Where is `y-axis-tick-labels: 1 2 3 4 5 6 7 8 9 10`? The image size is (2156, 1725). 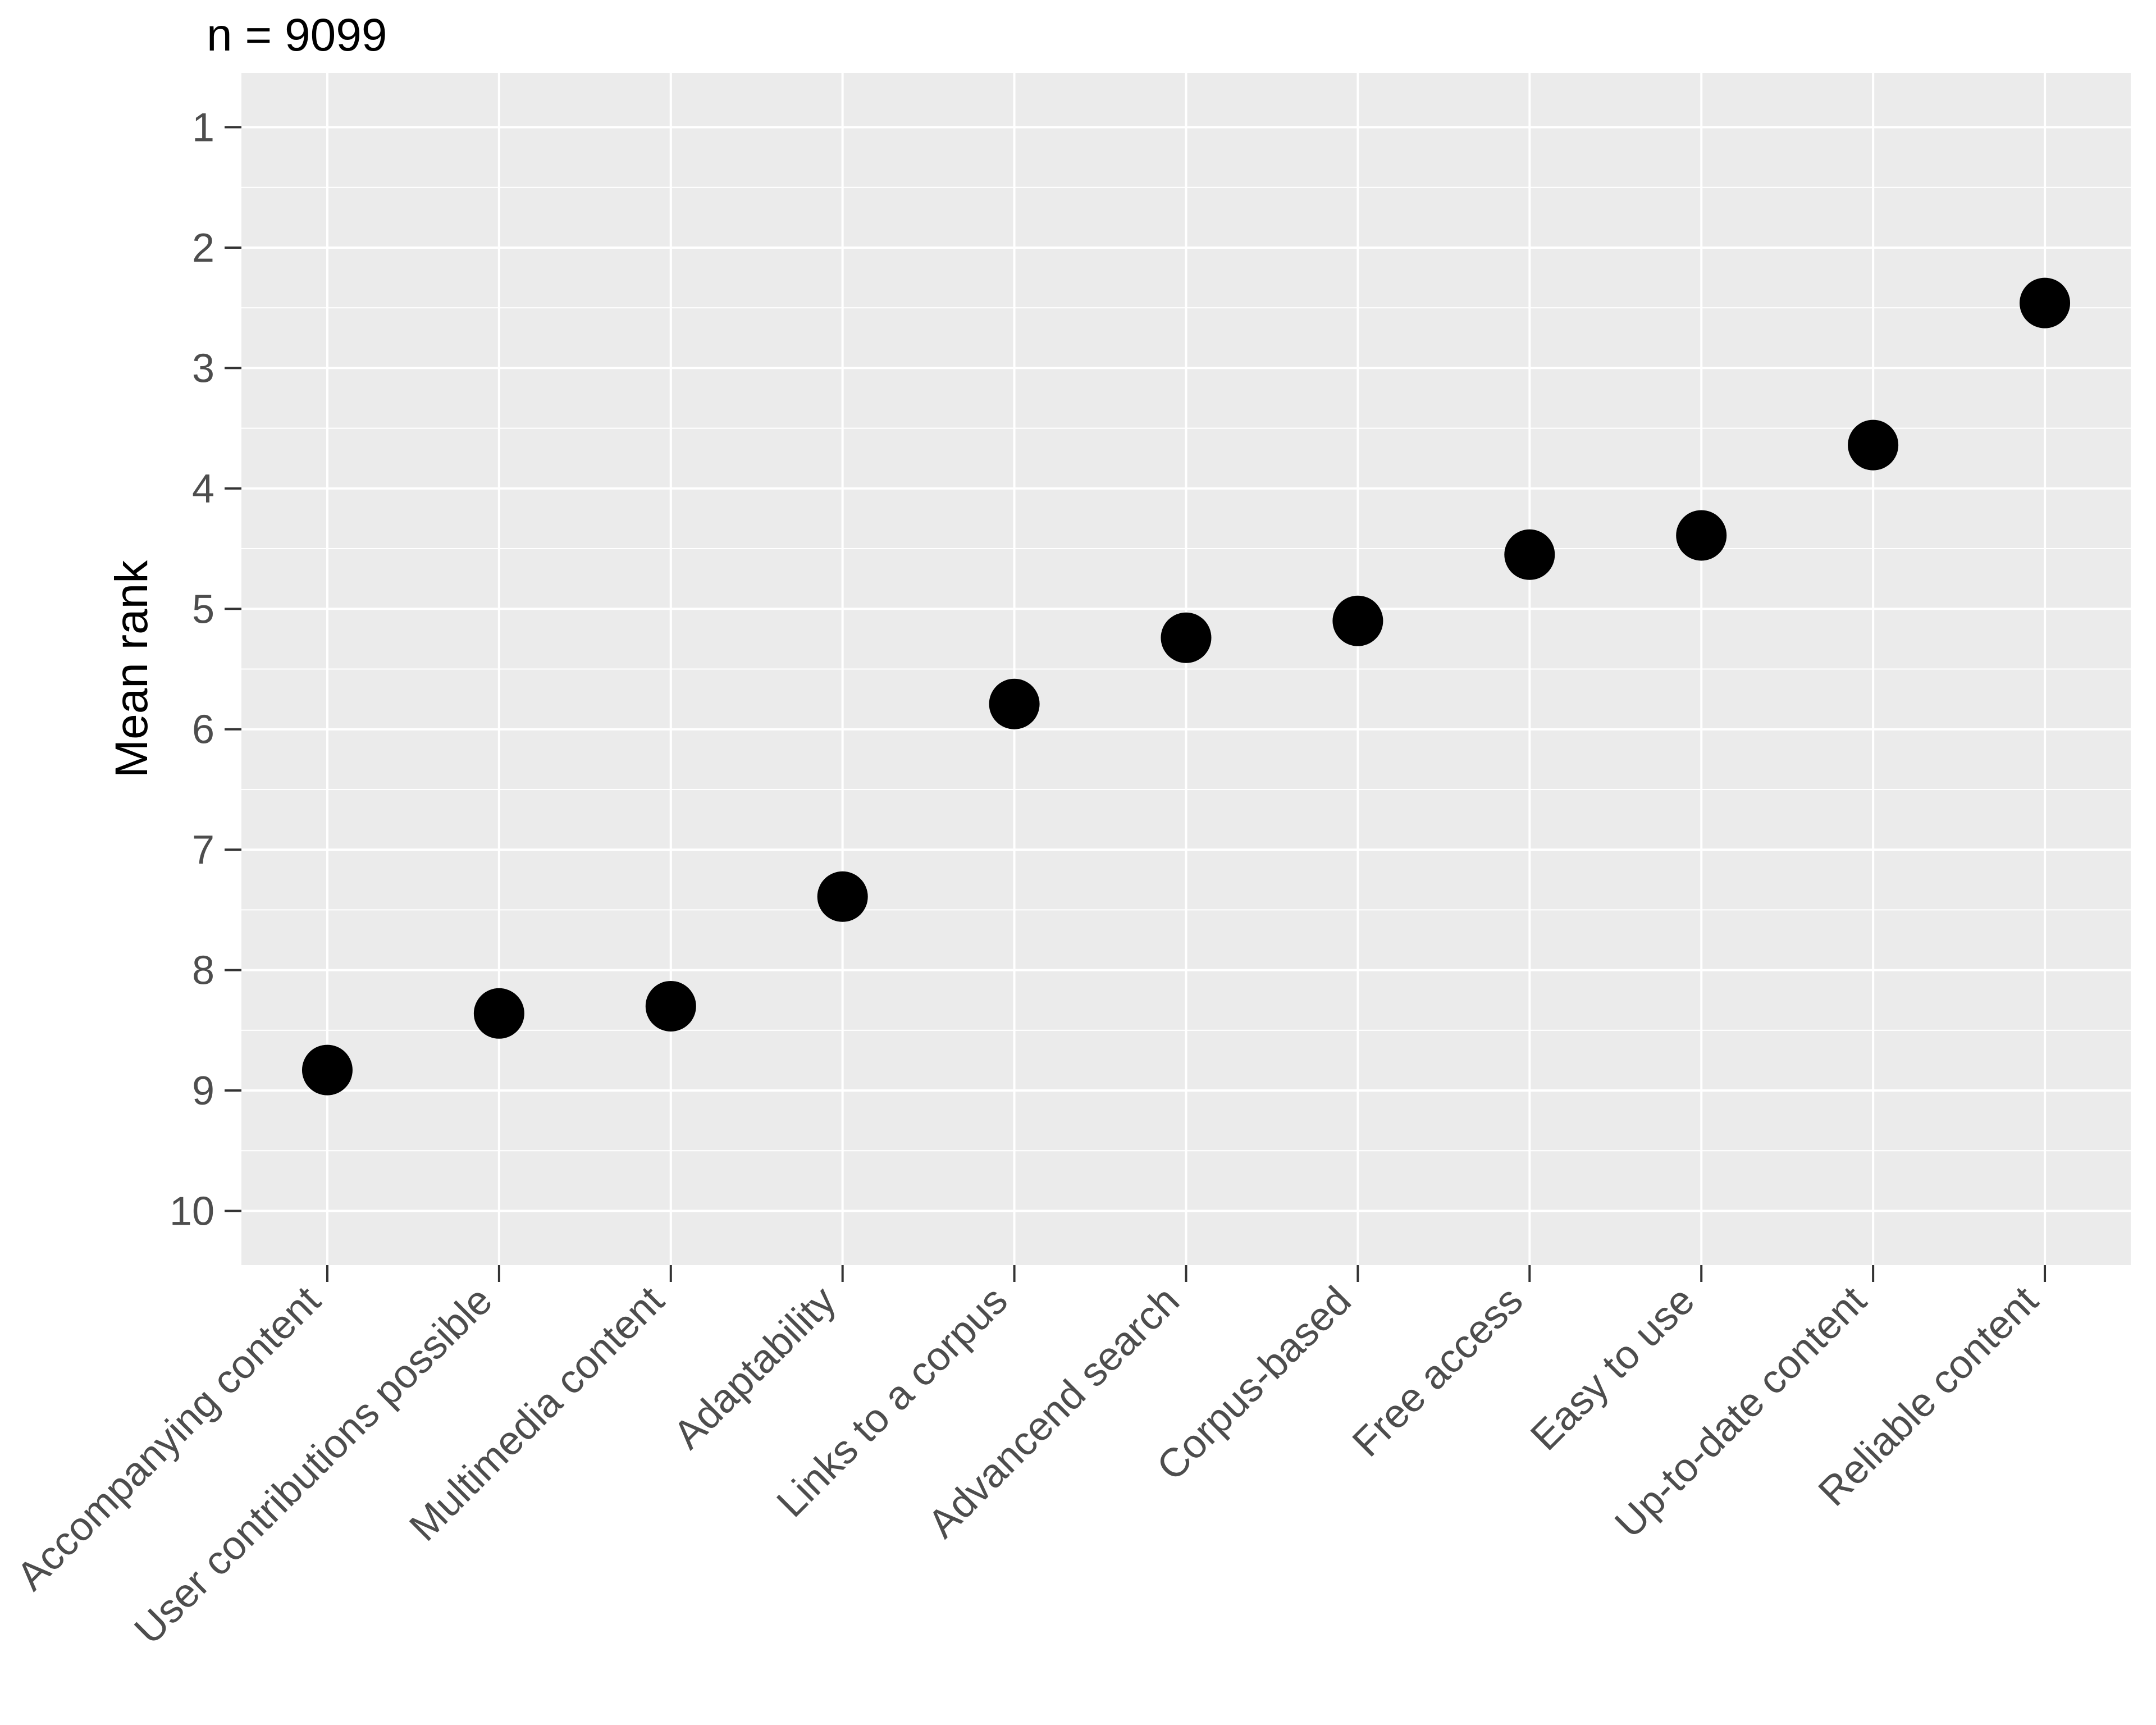 y-axis-tick-labels: 1 2 3 4 5 6 7 8 9 10 is located at coordinates (192, 670).